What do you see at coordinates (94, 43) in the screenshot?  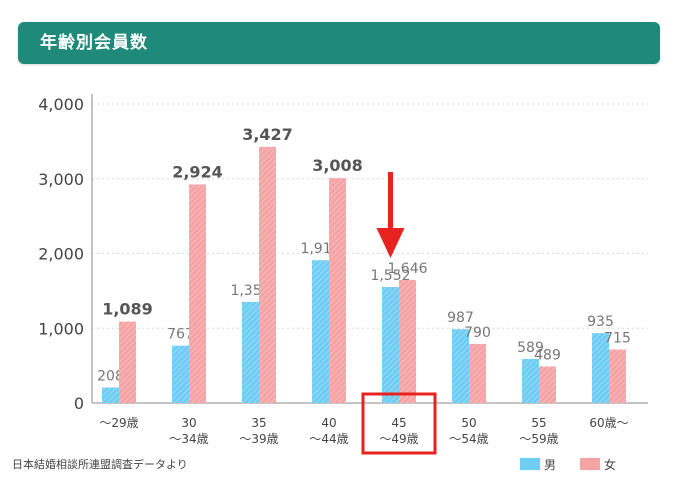 I see `chart-title: 年齢別会員数` at bounding box center [94, 43].